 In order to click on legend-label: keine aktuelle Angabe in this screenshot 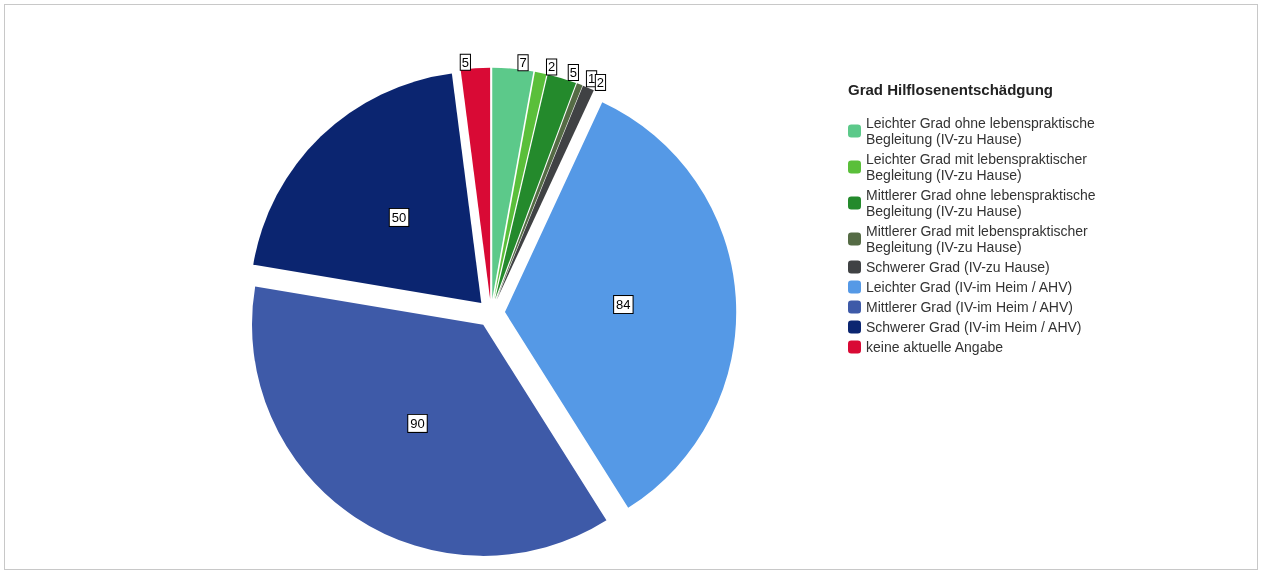, I will do `click(935, 347)`.